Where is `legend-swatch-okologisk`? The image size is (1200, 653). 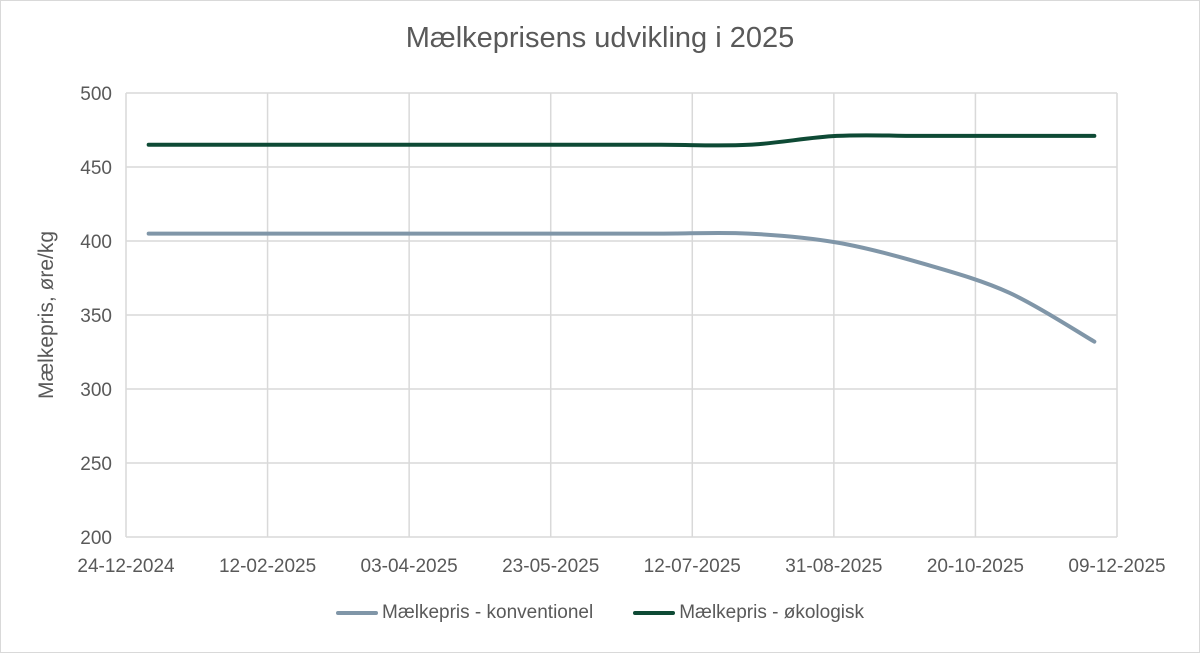 legend-swatch-okologisk is located at coordinates (654, 613).